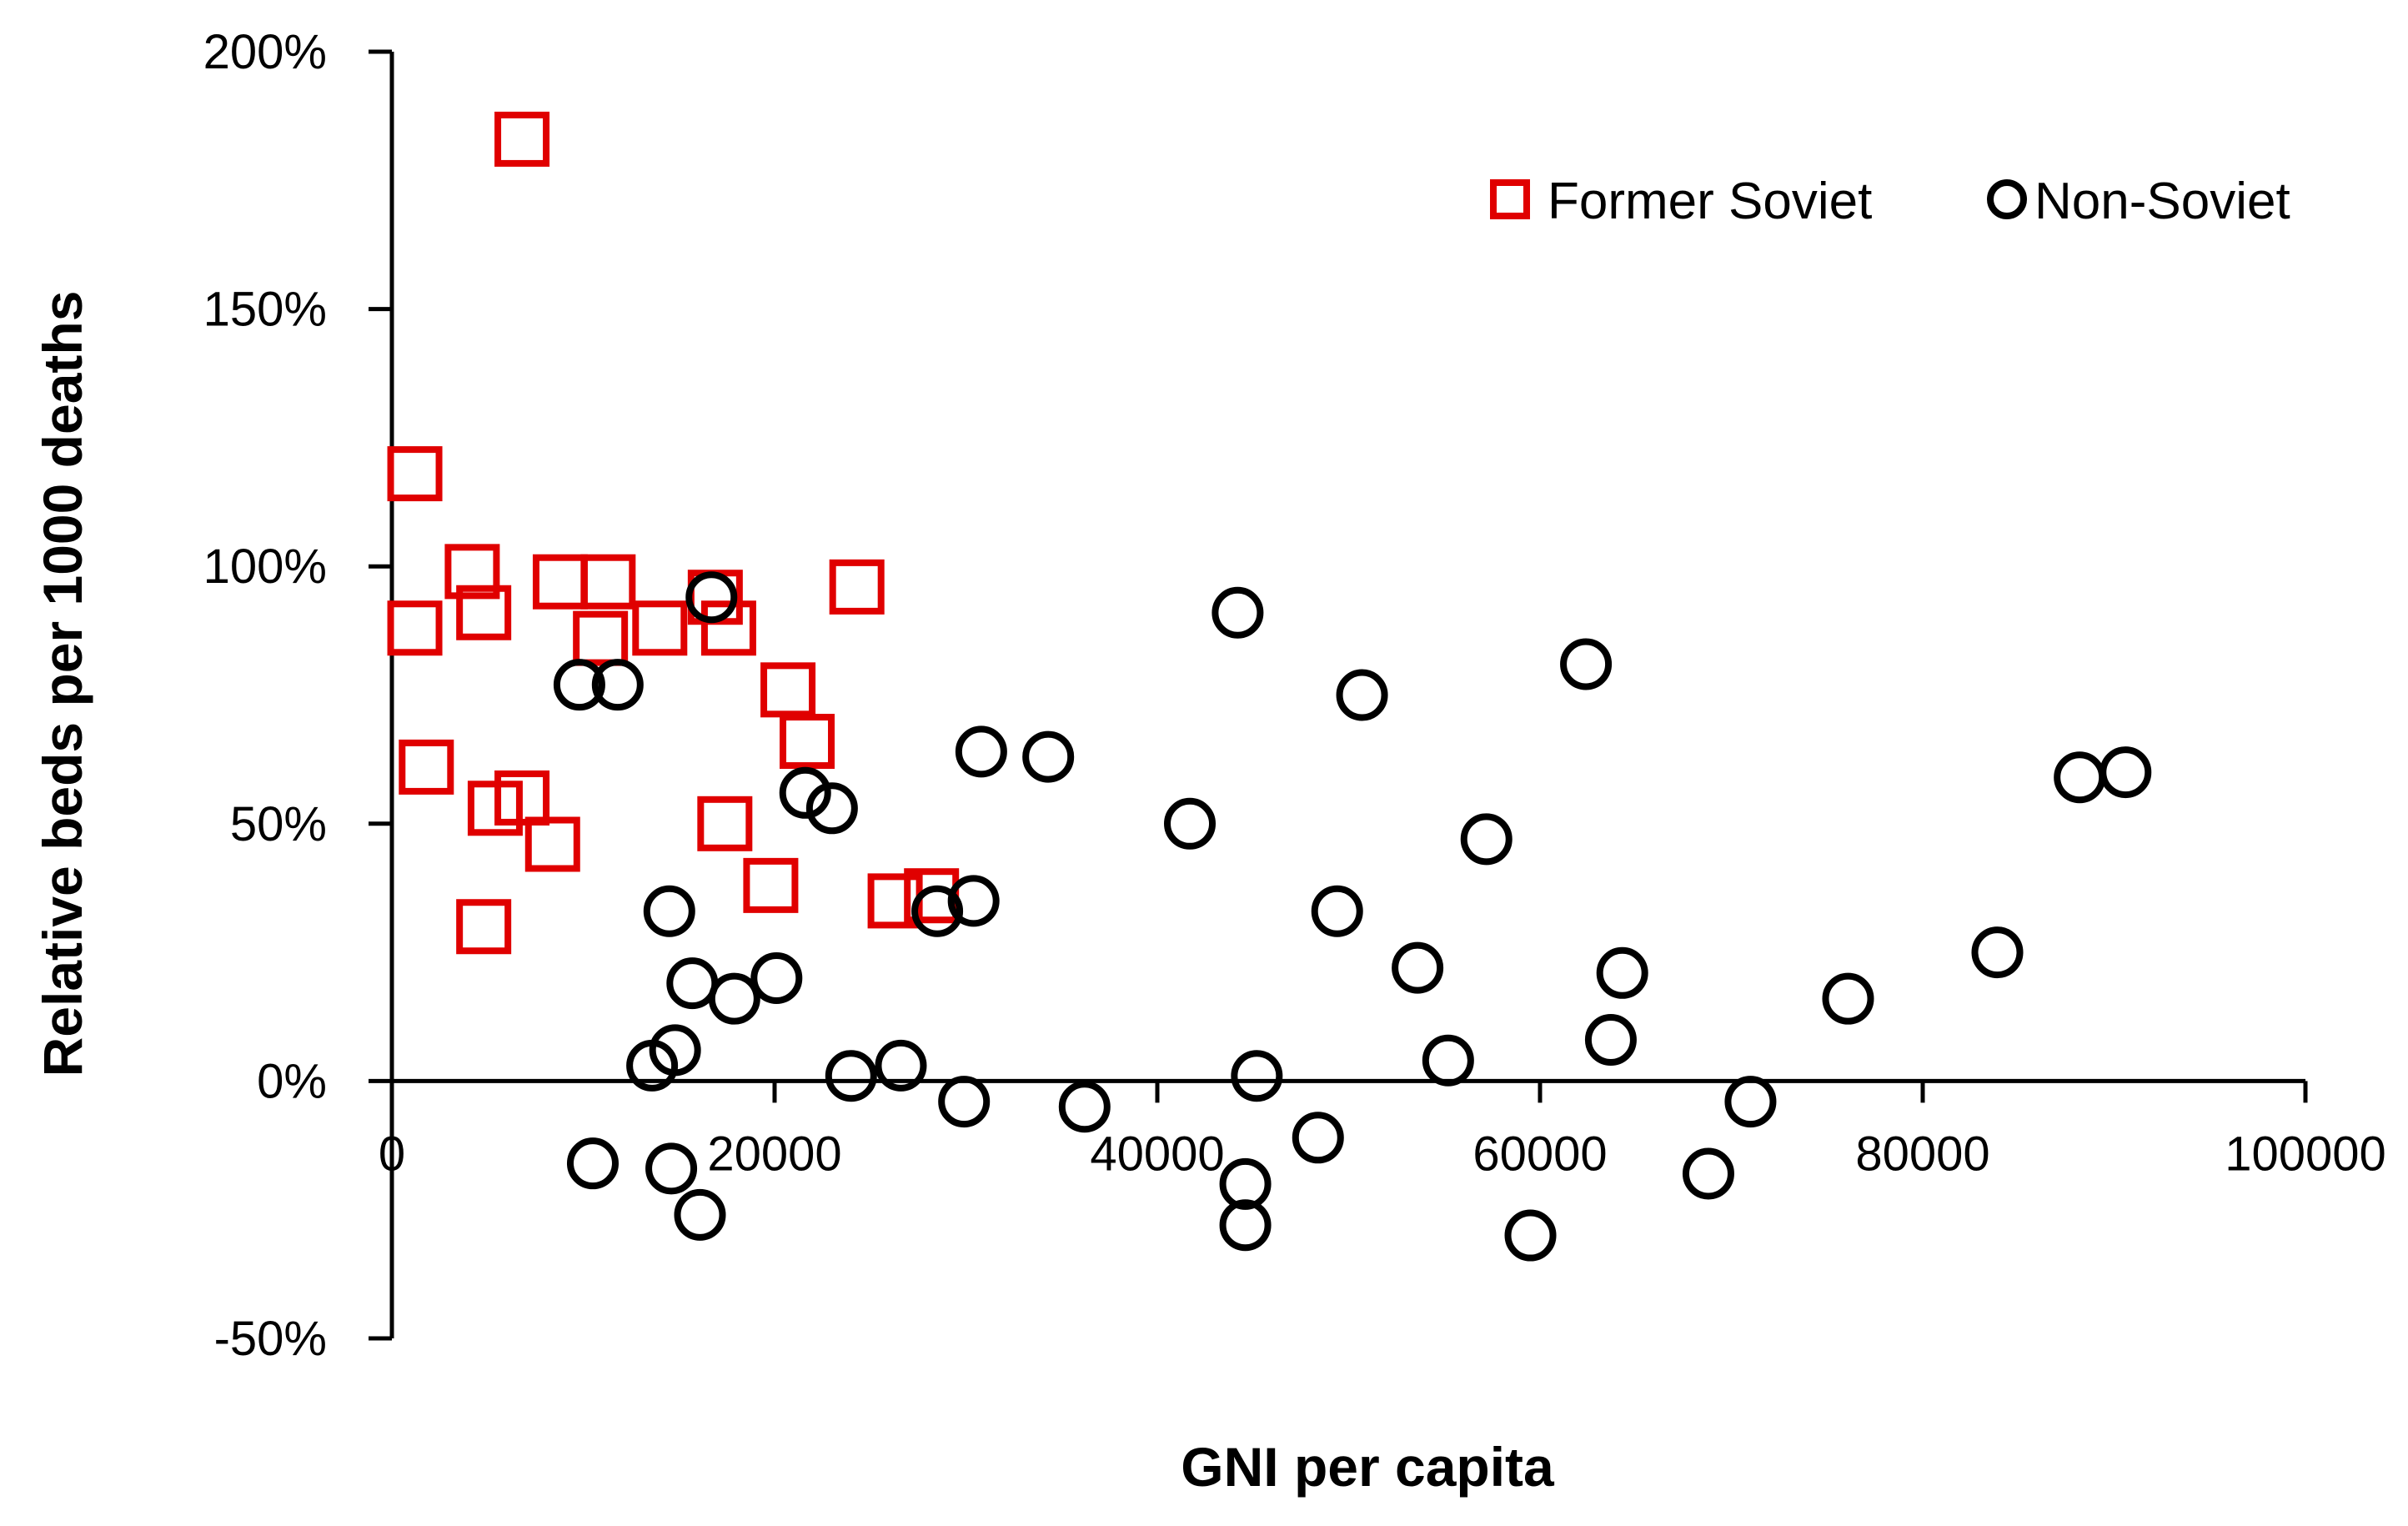 The height and width of the screenshot is (1526, 2408). What do you see at coordinates (1890, 201) in the screenshot?
I see `legend: Former Soviet Non-Soviet` at bounding box center [1890, 201].